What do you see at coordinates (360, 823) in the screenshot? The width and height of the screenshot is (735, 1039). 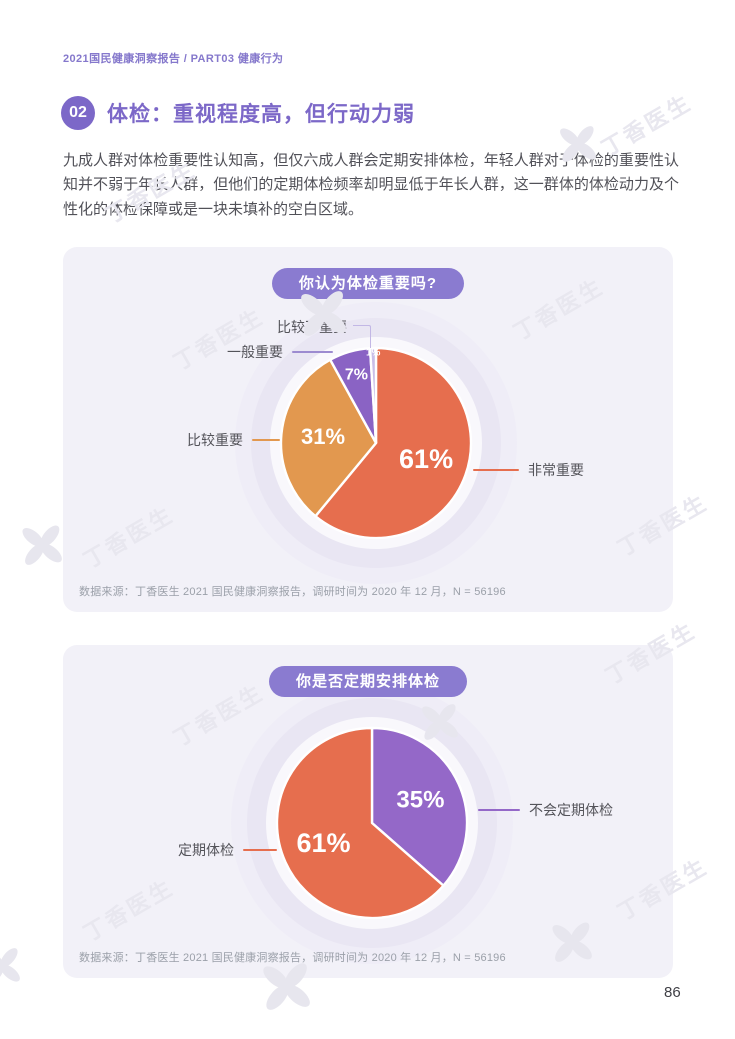 I see `pie-slice-定期体检` at bounding box center [360, 823].